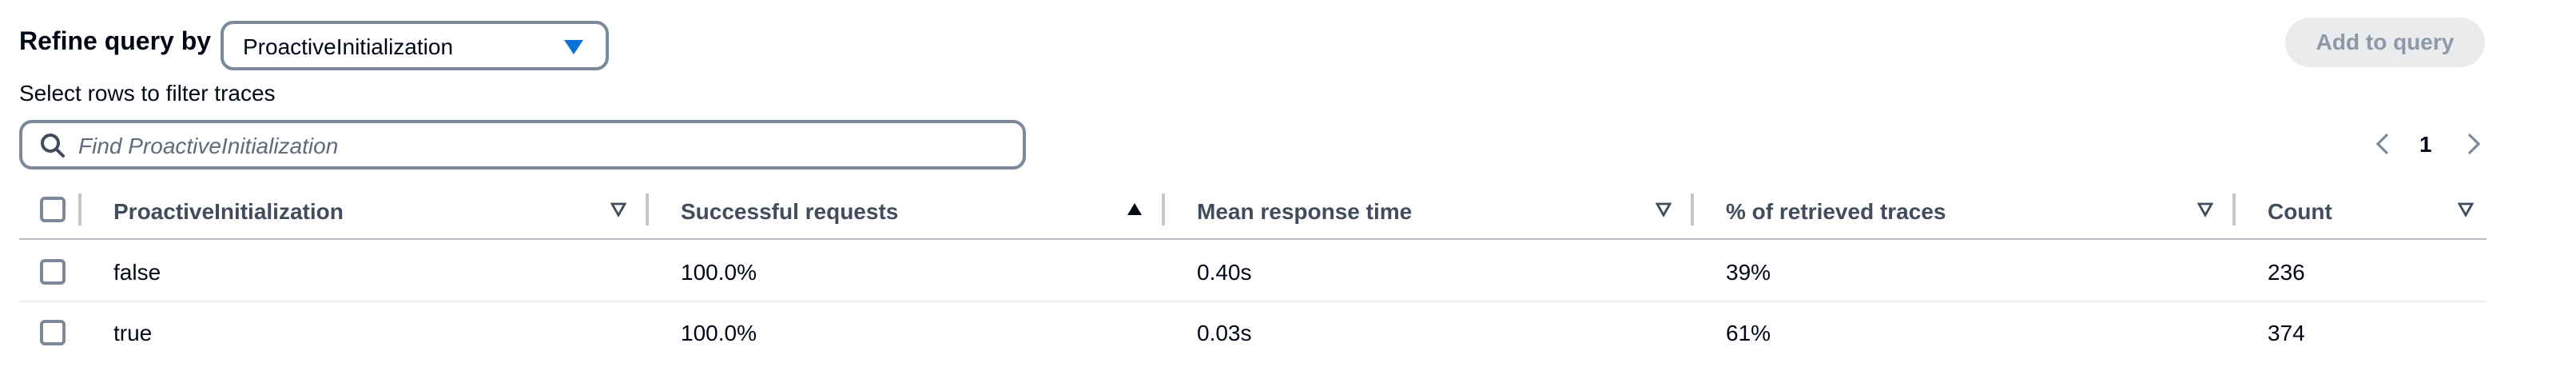 Image resolution: width=2576 pixels, height=371 pixels. I want to click on column-header-mean-response-time: Mean response time, so click(1305, 211).